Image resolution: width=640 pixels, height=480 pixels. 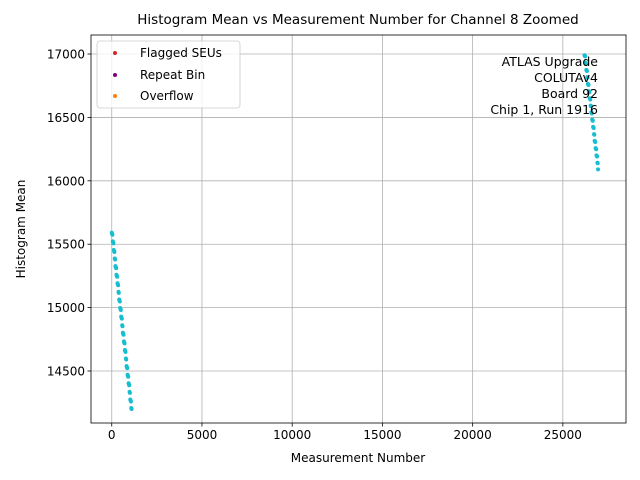 What do you see at coordinates (66, 118) in the screenshot?
I see `y-tick-label: 16500` at bounding box center [66, 118].